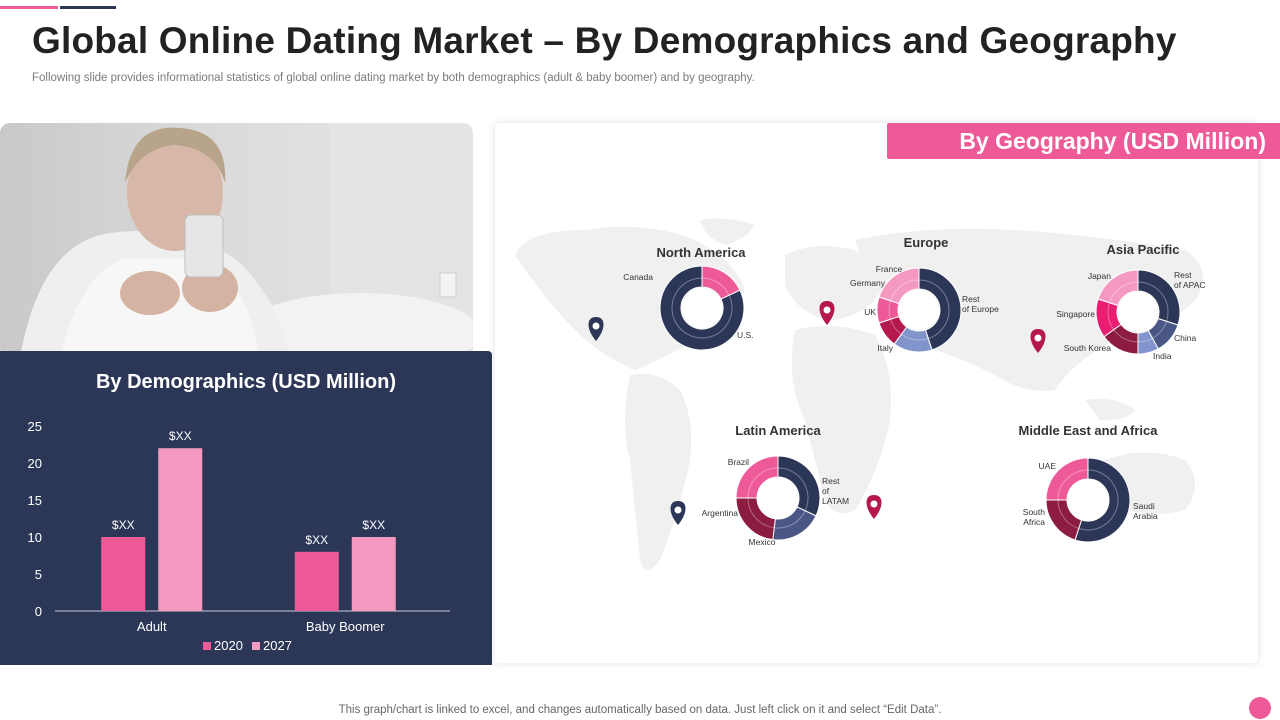  Describe the element at coordinates (596, 329) in the screenshot. I see `map-pin-north-america-icon` at that location.